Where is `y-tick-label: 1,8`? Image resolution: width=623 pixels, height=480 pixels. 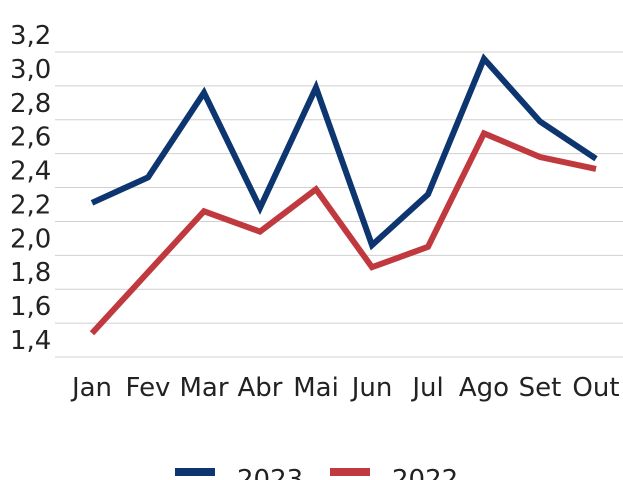
y-tick-label: 1,8 is located at coordinates (30, 273).